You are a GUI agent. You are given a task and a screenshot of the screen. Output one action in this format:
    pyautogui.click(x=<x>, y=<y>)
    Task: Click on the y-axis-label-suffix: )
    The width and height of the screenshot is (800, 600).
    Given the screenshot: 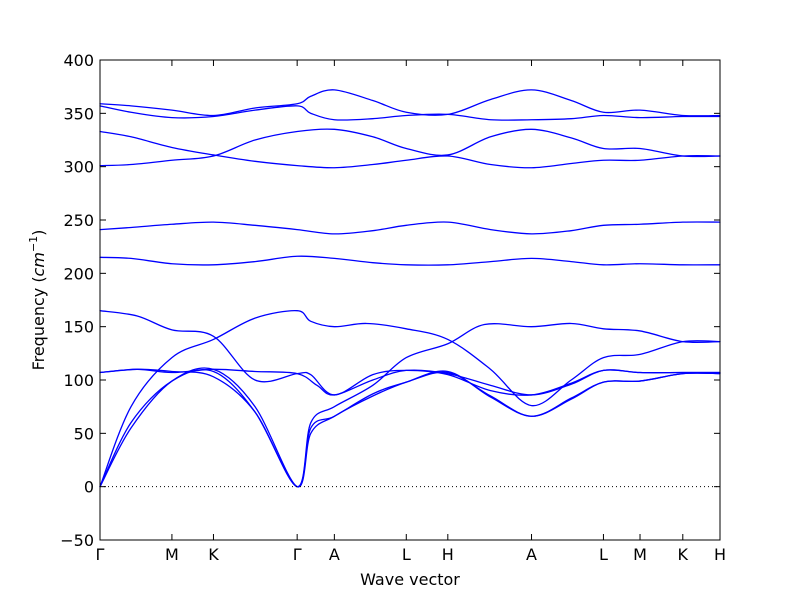 What is the action you would take?
    pyautogui.click(x=38, y=233)
    